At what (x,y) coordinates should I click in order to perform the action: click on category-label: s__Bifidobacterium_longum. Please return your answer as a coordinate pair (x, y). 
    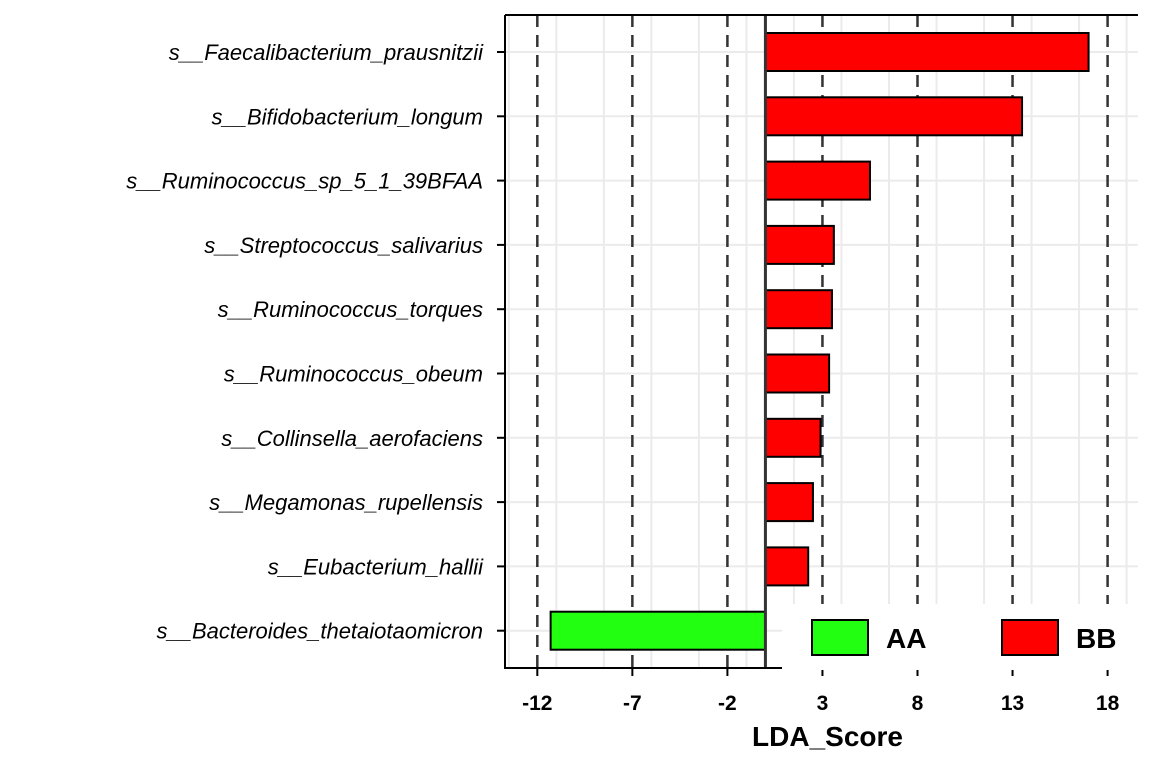
    Looking at the image, I should click on (348, 116).